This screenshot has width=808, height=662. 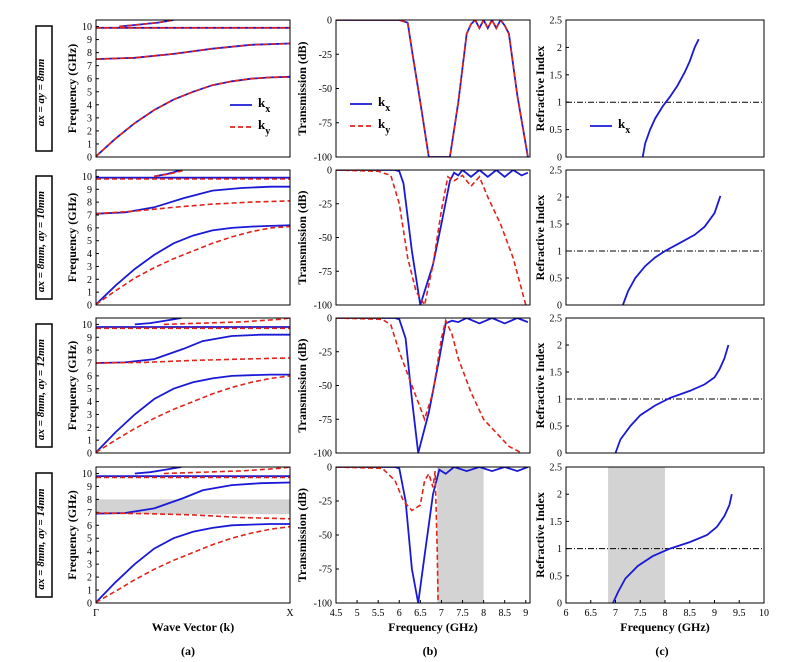 I want to click on subplot-c-2: 0 0.5 1 1.5 2 2.5 Refractive Index, so click(x=649, y=239).